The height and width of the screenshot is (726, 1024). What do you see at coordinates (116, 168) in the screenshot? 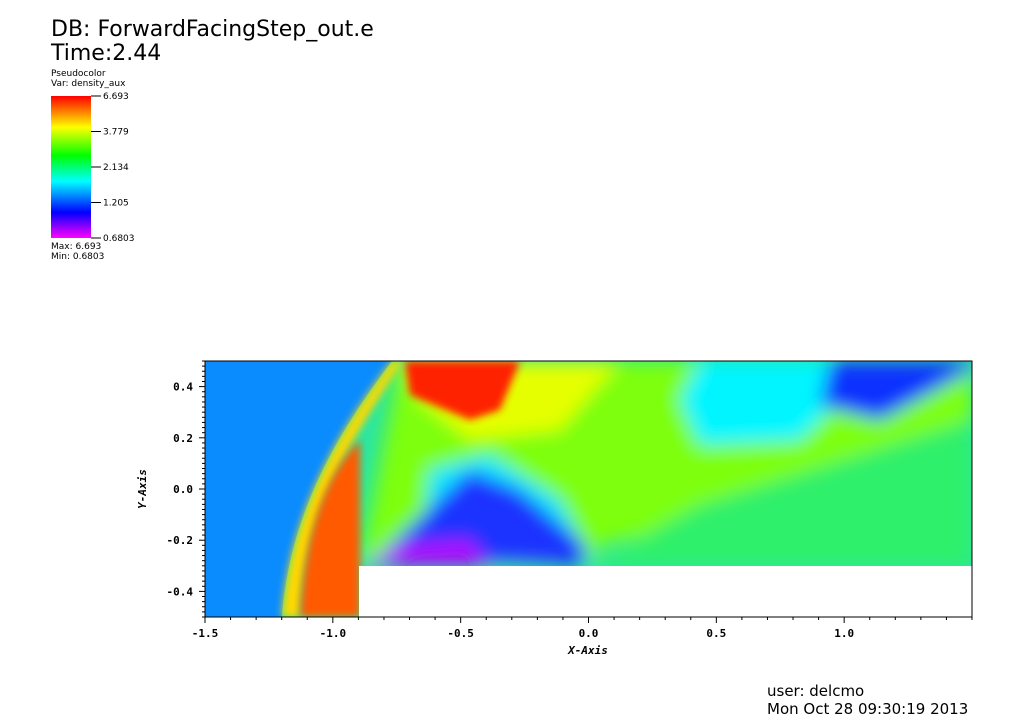
I see `colorbar-tick-label: 2.134` at bounding box center [116, 168].